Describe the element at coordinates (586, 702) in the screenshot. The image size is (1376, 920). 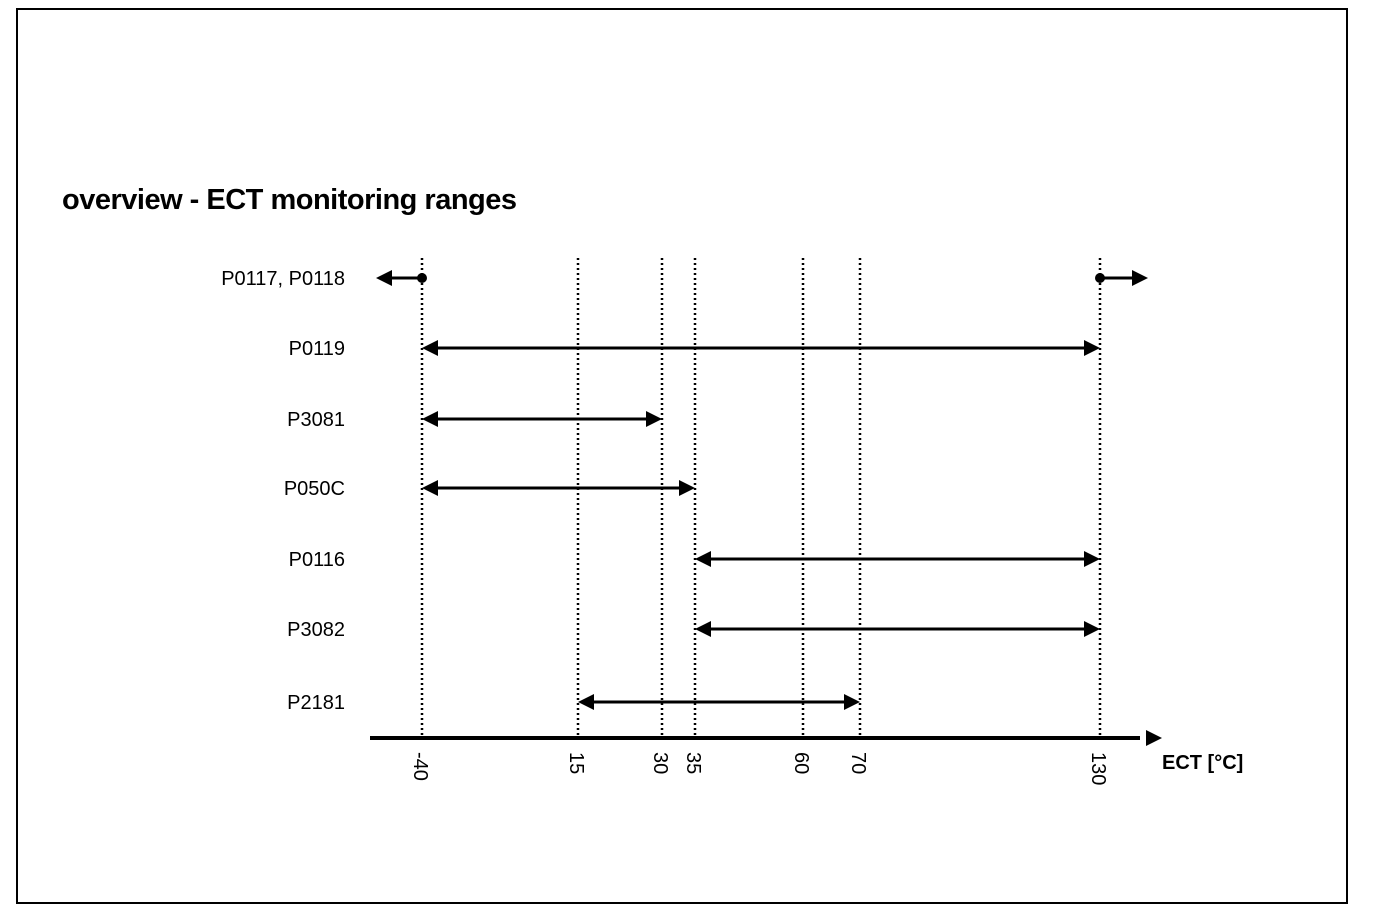
I see `row-6-arrow-left` at that location.